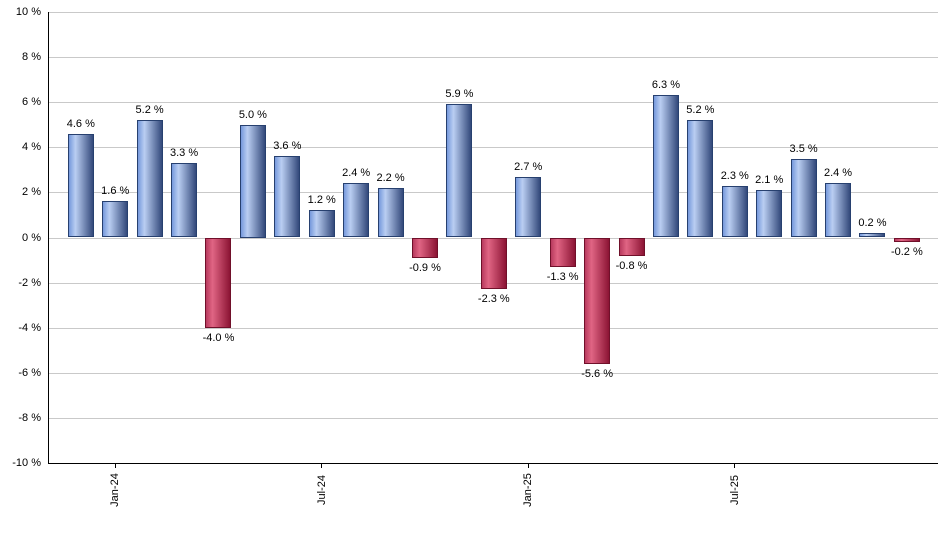  Describe the element at coordinates (29, 327) in the screenshot. I see `y-axis-tick-label: -4 %` at that location.